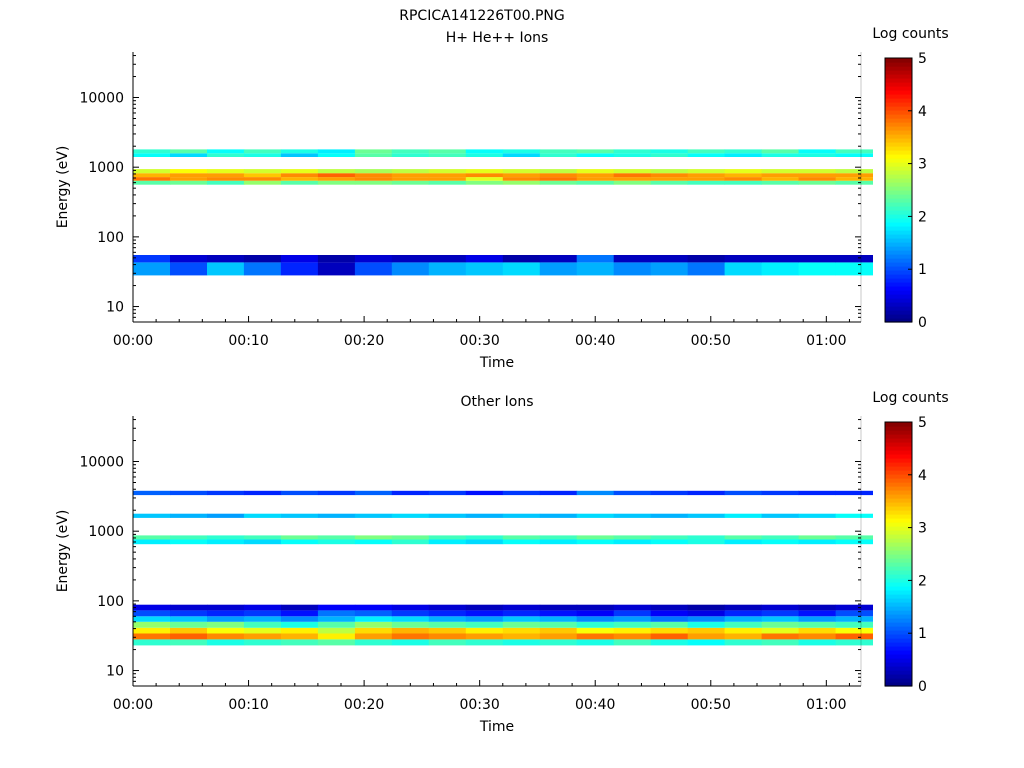 Image resolution: width=1024 pixels, height=768 pixels. Describe the element at coordinates (497, 38) in the screenshot. I see `panel-title: H+ He++ Ions` at that location.